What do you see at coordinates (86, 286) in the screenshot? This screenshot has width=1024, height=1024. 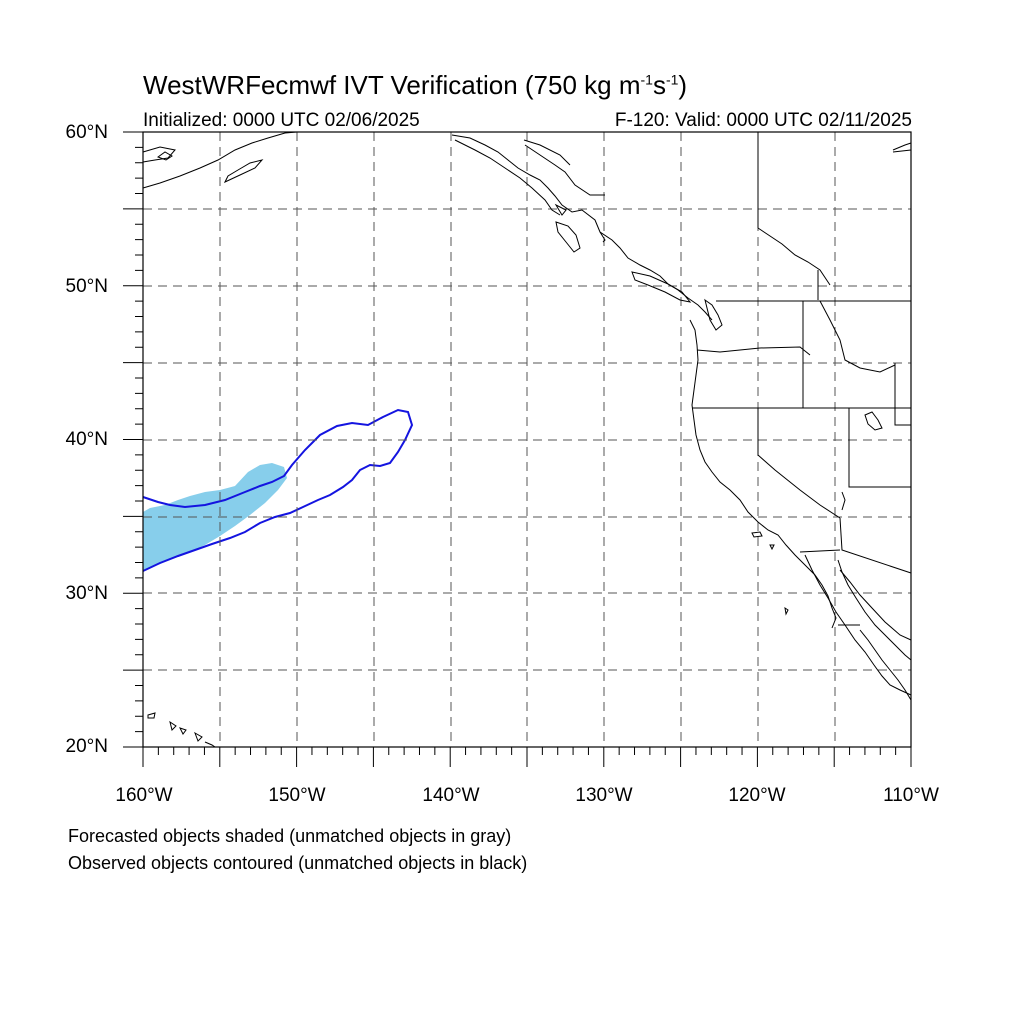 I see `lat-label-50: 50°N` at bounding box center [86, 286].